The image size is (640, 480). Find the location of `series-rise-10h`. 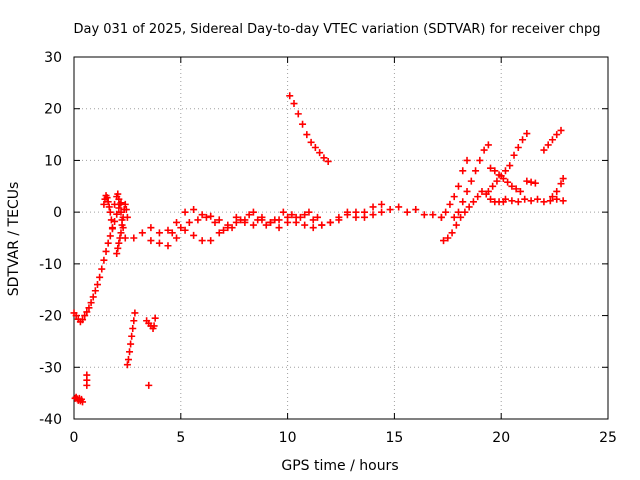

series-rise-10h is located at coordinates (309, 128).